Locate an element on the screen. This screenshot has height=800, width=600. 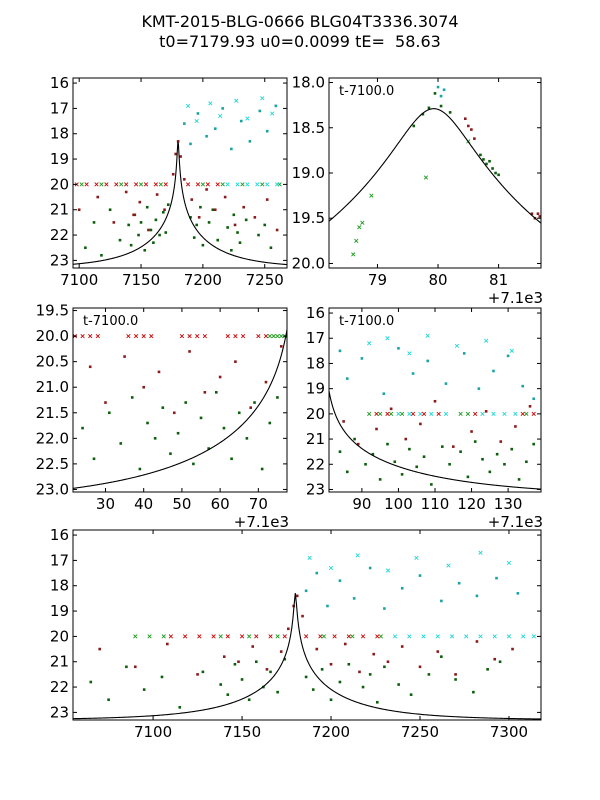
y-tick-label: 19 is located at coordinates (59, 611).